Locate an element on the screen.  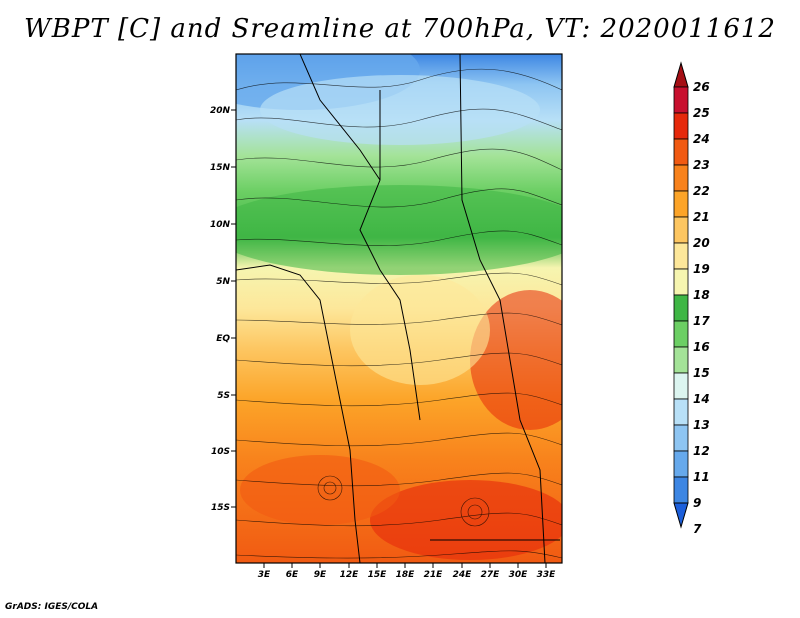
colorbar-label: 18 is located at coordinates (701, 295).